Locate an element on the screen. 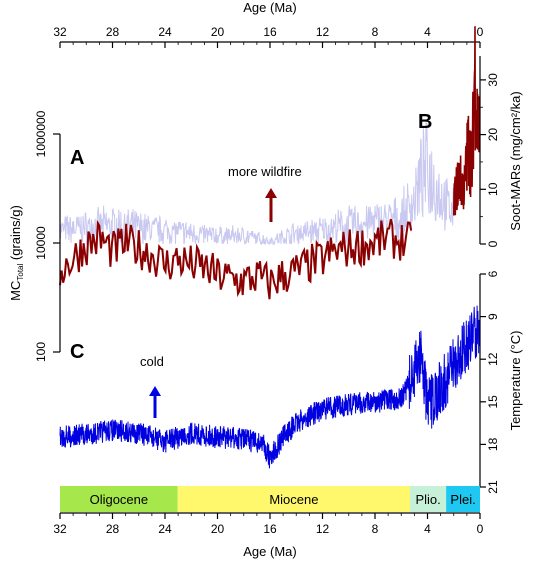 The height and width of the screenshot is (567, 540). microcharcoal-axis-title: MCTotal (grains/g) is located at coordinates (16, 253).